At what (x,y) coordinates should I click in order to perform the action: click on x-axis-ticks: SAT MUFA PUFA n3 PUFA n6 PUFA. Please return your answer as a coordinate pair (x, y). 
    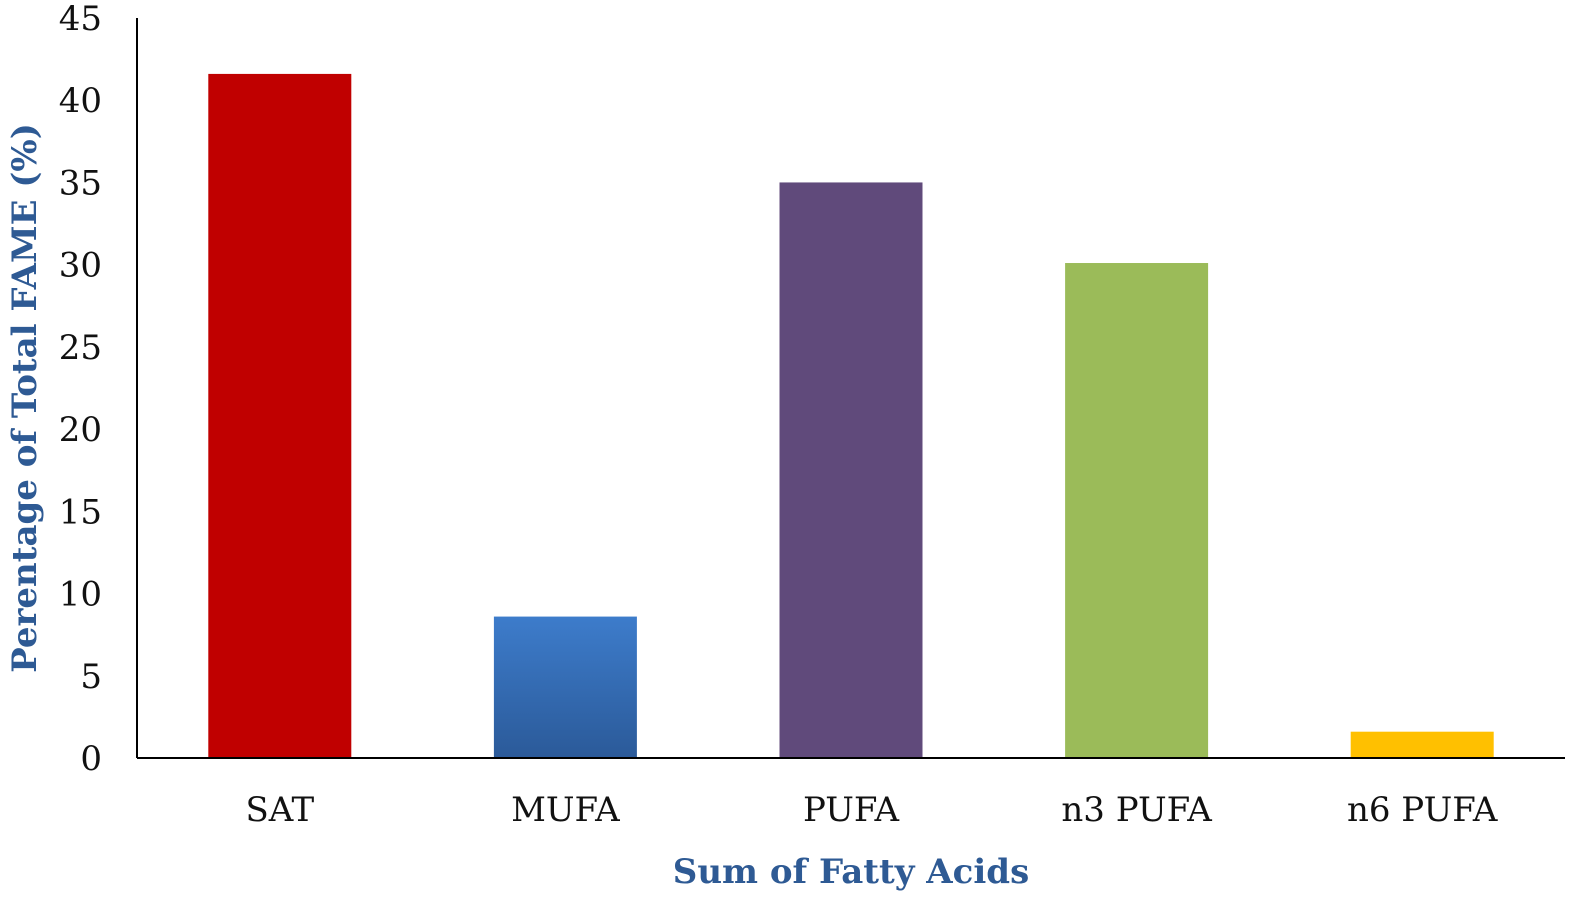
    Looking at the image, I should click on (871, 810).